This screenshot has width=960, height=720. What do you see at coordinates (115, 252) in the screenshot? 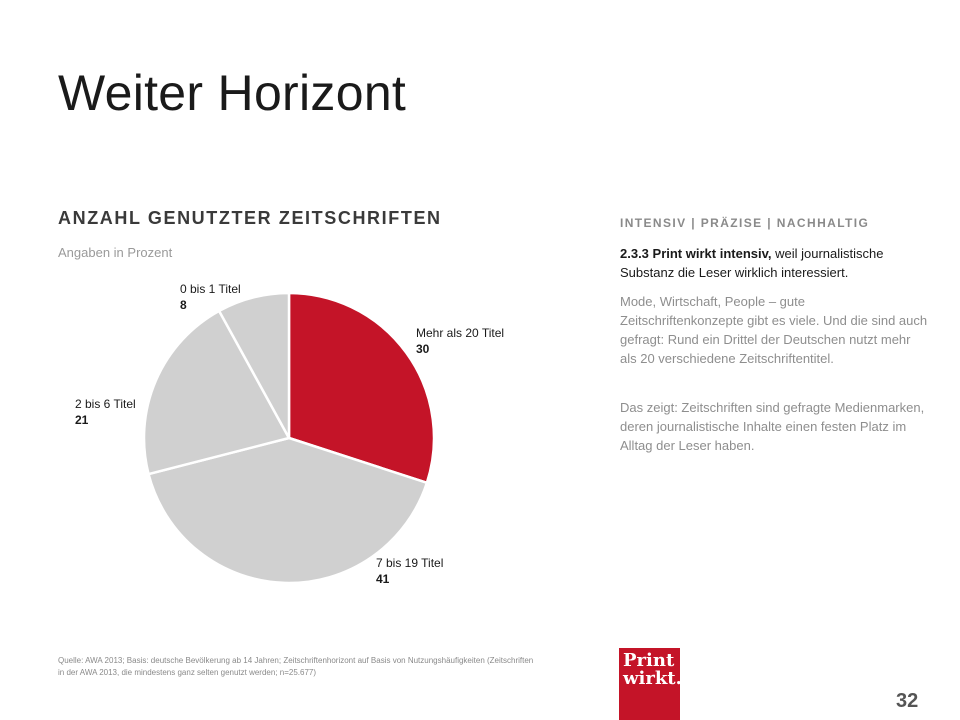
I see `chart-subheading: Angaben in Prozent` at bounding box center [115, 252].